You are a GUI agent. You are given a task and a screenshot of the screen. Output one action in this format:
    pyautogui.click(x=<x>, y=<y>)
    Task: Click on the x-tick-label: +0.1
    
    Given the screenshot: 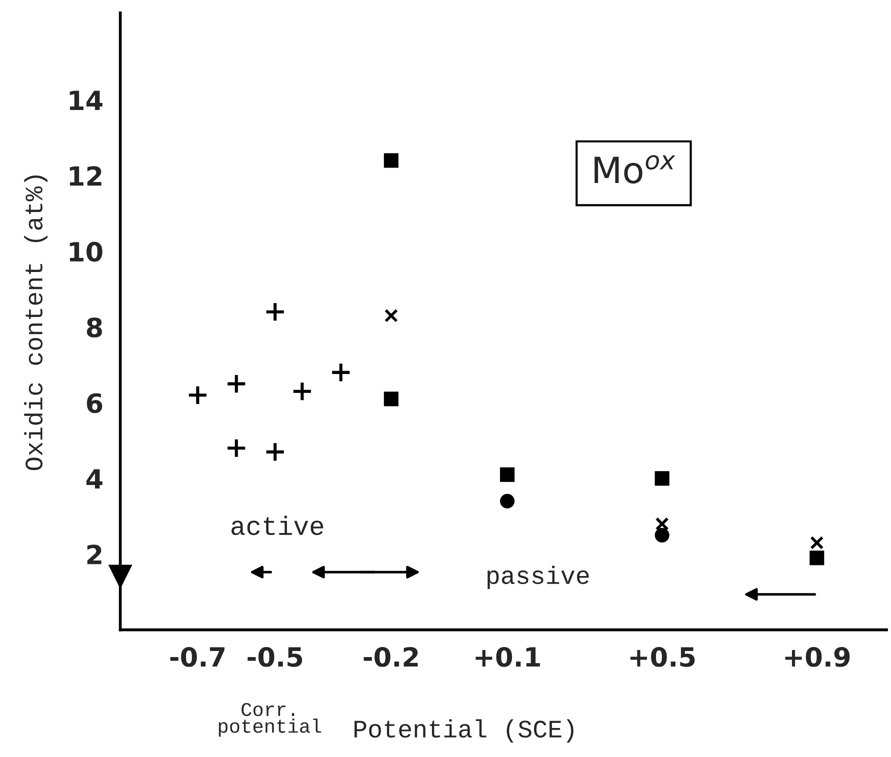 What is the action you would take?
    pyautogui.click(x=508, y=656)
    